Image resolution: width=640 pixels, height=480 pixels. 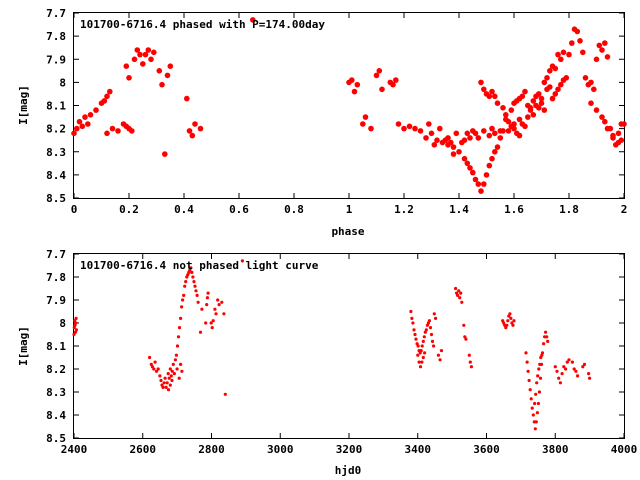 I want to click on y-tick-label: 7.7, so click(x=56, y=254).